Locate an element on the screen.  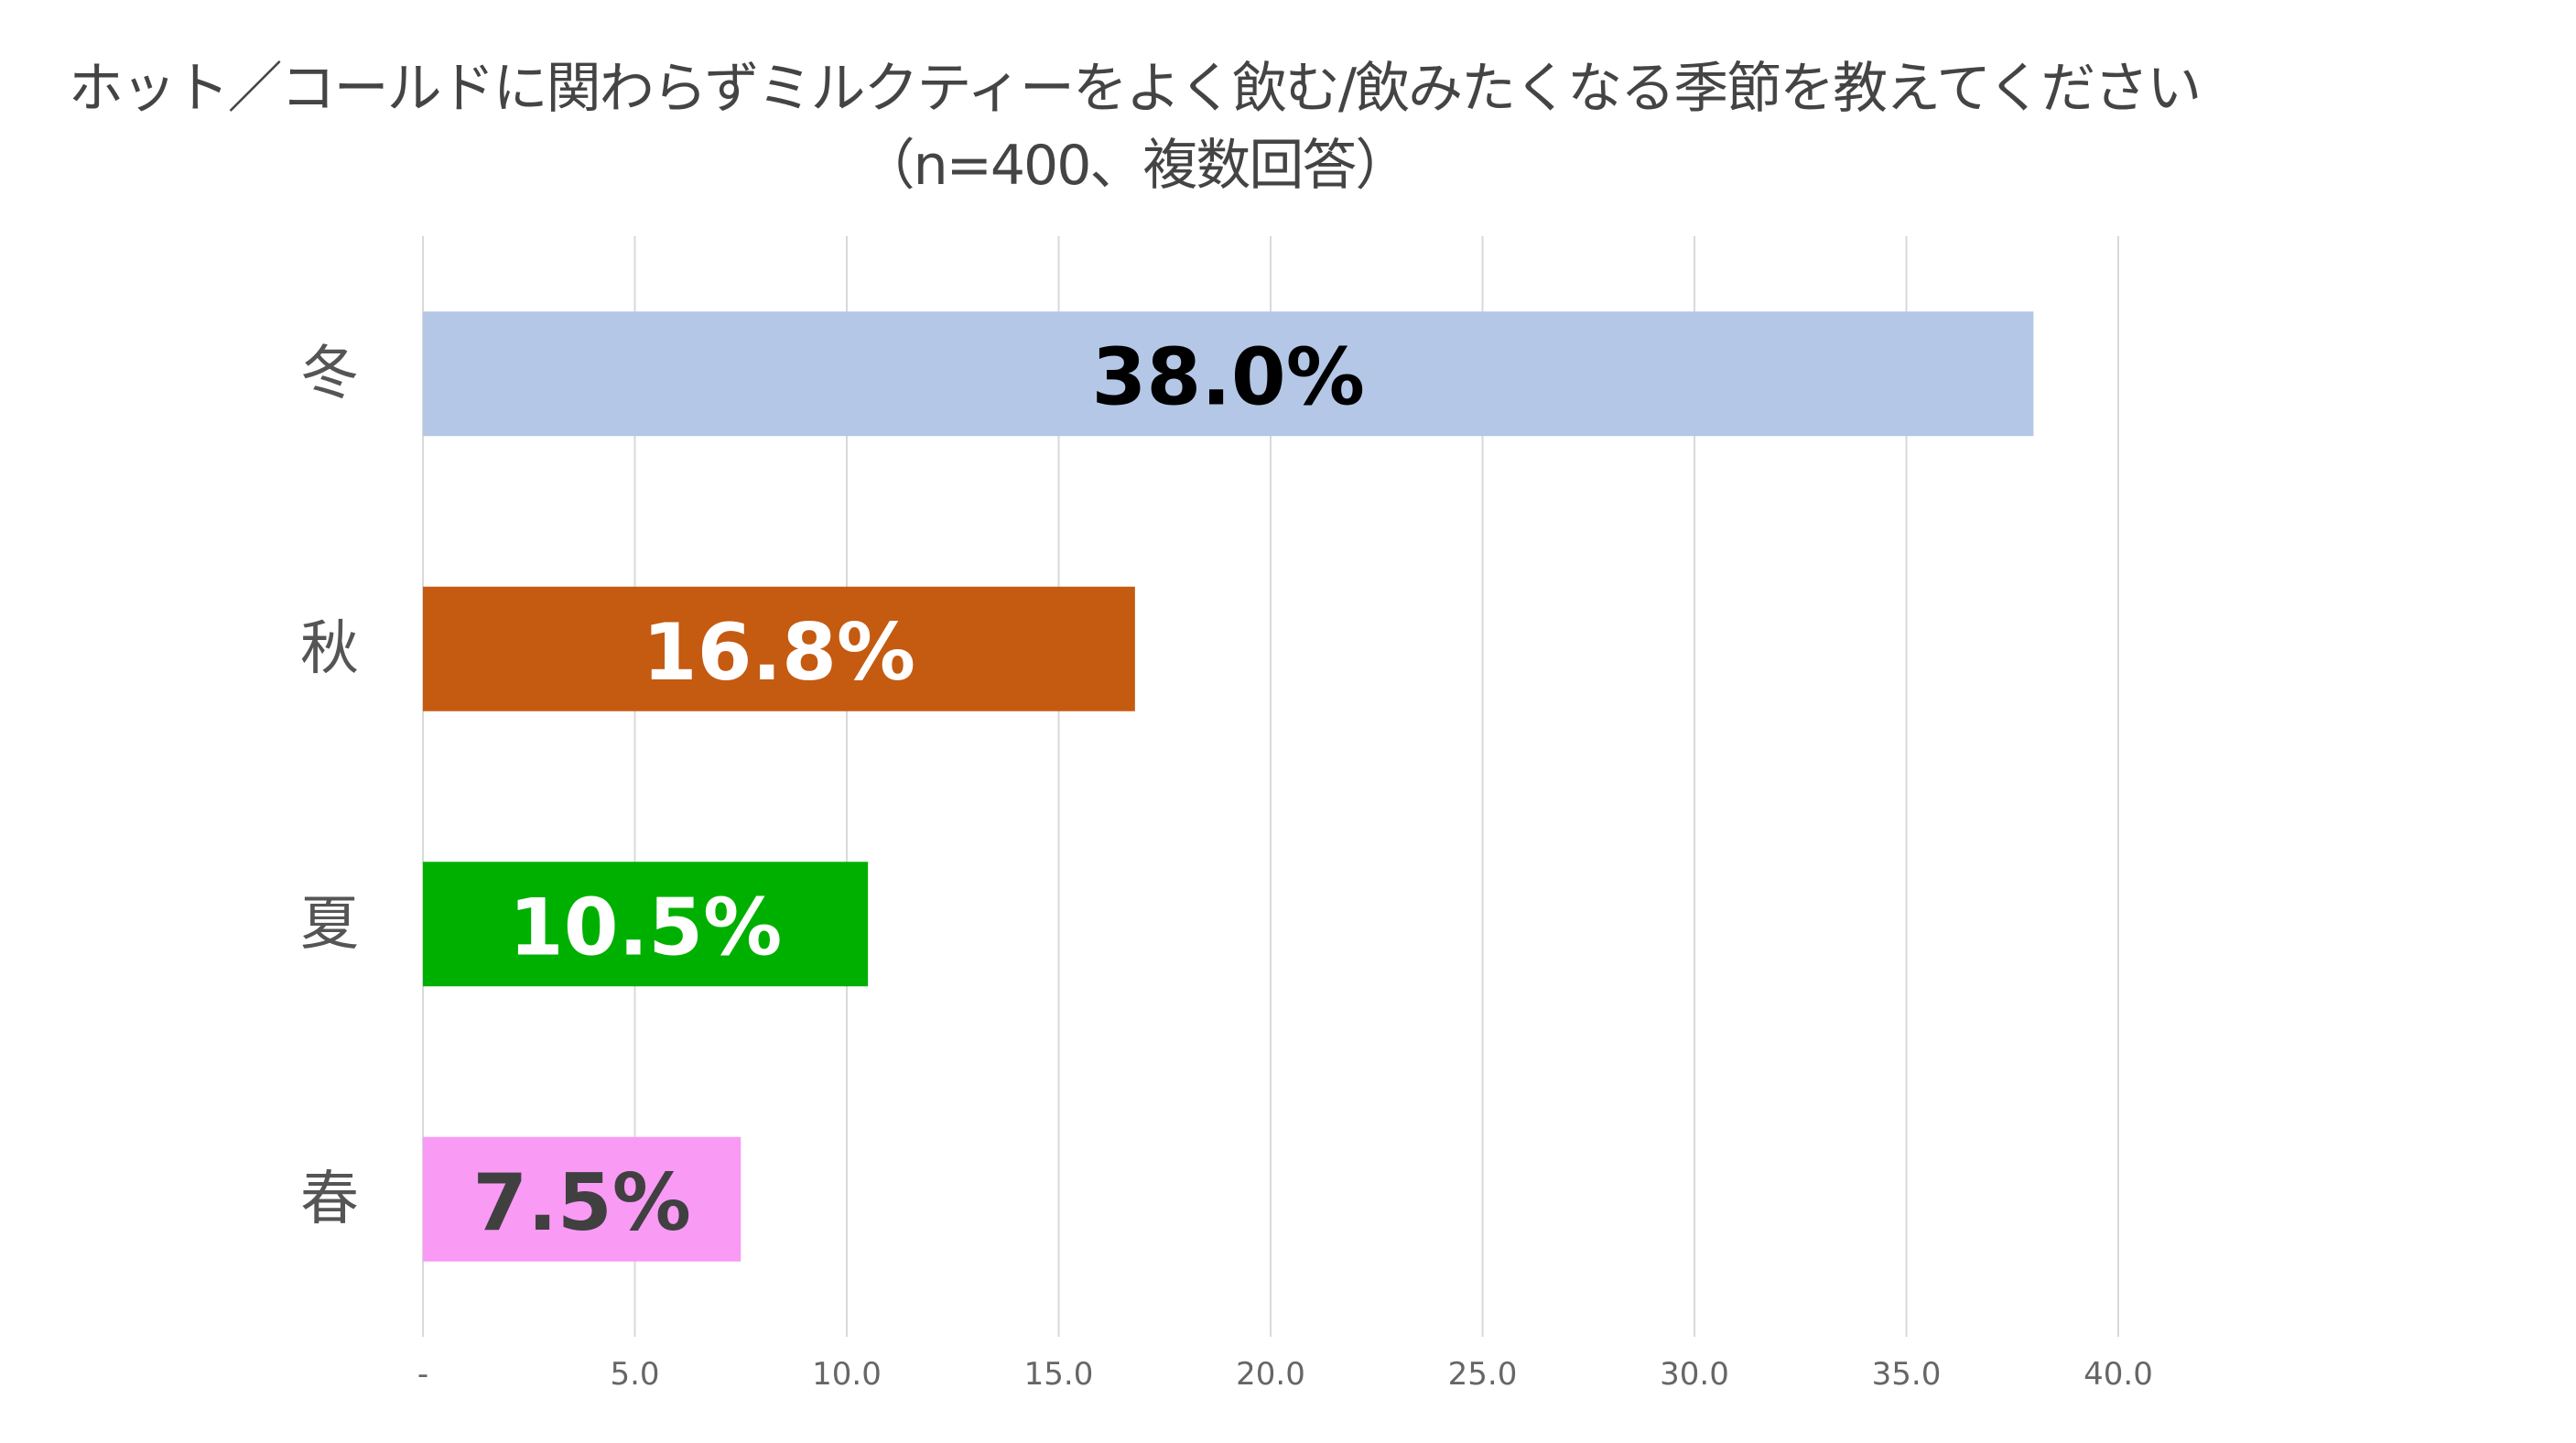
data-label: 7.5% is located at coordinates (581, 1203).